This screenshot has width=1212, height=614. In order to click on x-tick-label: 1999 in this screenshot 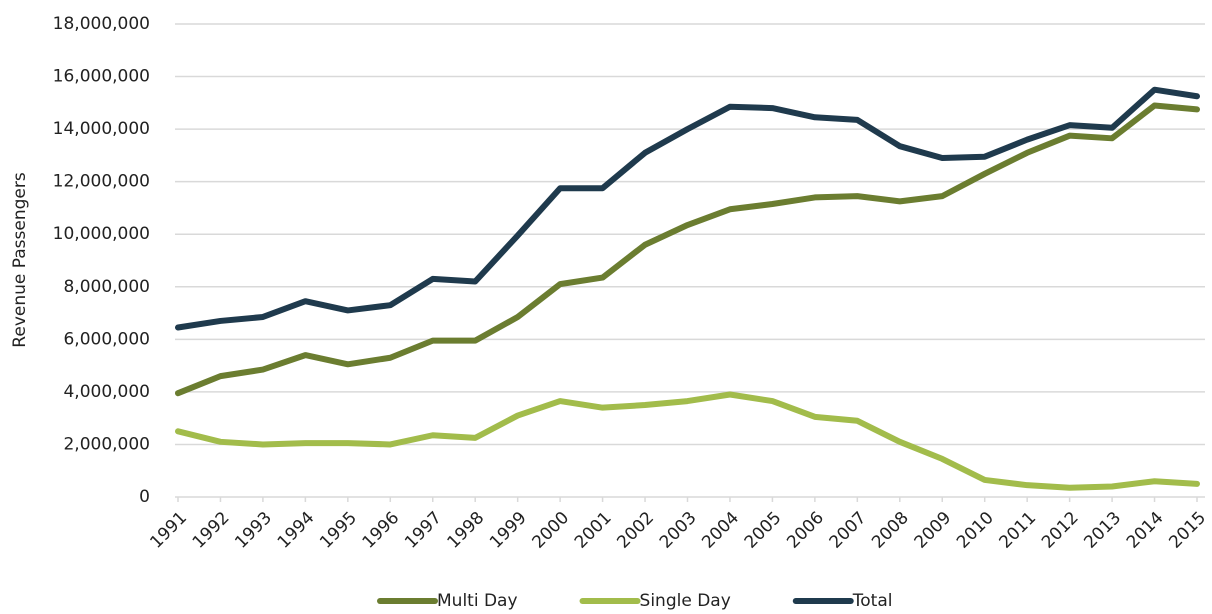, I will do `click(508, 530)`.